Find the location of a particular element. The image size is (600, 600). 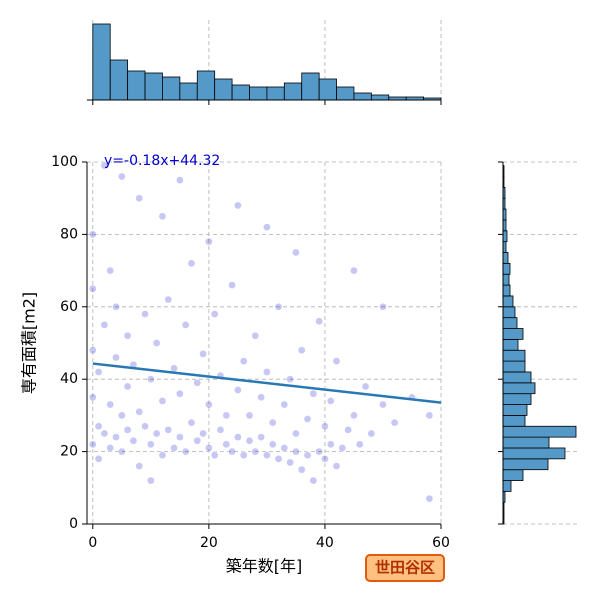

x-tick-label: 20 is located at coordinates (209, 543).